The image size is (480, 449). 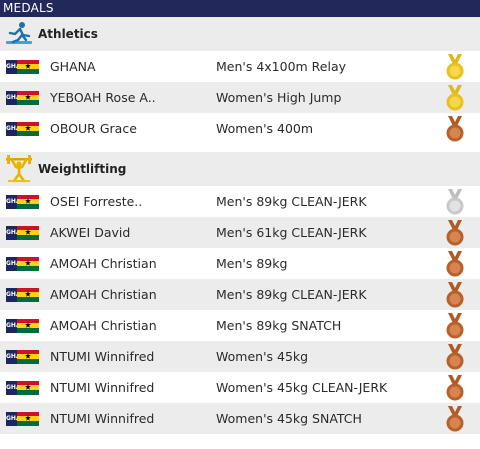 I want to click on medal-row: GHA AMOAH Christian Men's 89kg CLEAN-JERK, so click(x=240, y=294).